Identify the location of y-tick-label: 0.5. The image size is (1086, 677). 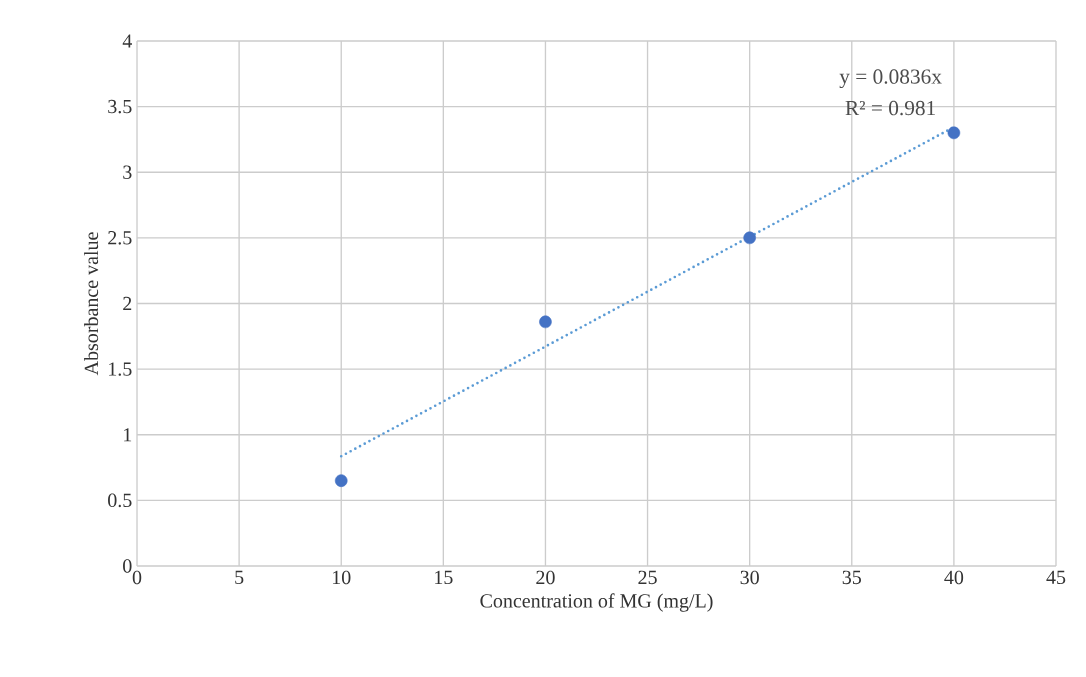
(120, 500).